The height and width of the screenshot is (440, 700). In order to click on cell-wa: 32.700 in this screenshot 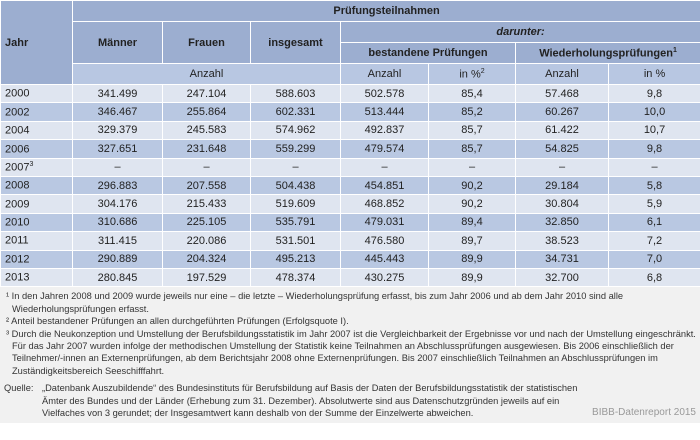, I will do `click(562, 277)`.